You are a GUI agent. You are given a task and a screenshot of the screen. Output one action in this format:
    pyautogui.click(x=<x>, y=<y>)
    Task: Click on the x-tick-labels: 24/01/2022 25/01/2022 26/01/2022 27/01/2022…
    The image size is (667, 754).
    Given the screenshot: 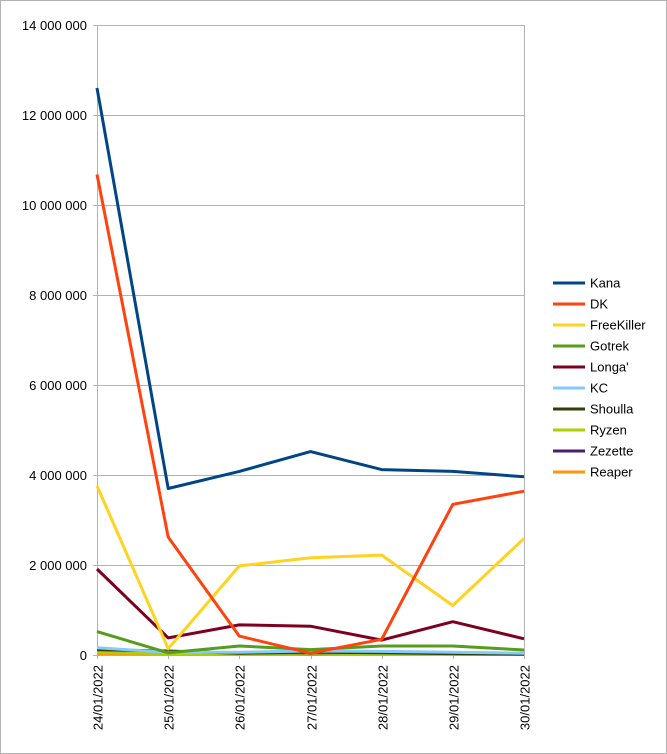 What is the action you would take?
    pyautogui.click(x=312, y=697)
    